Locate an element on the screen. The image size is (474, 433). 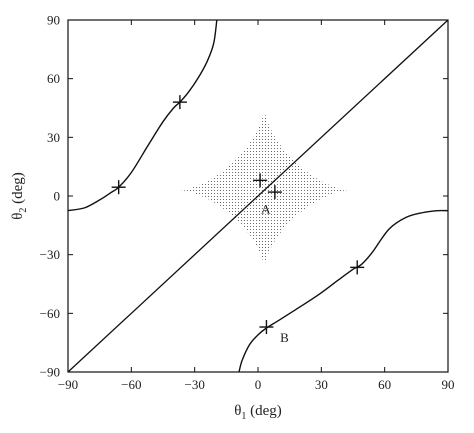
x-axis-unit: (deg) is located at coordinates (263, 411).